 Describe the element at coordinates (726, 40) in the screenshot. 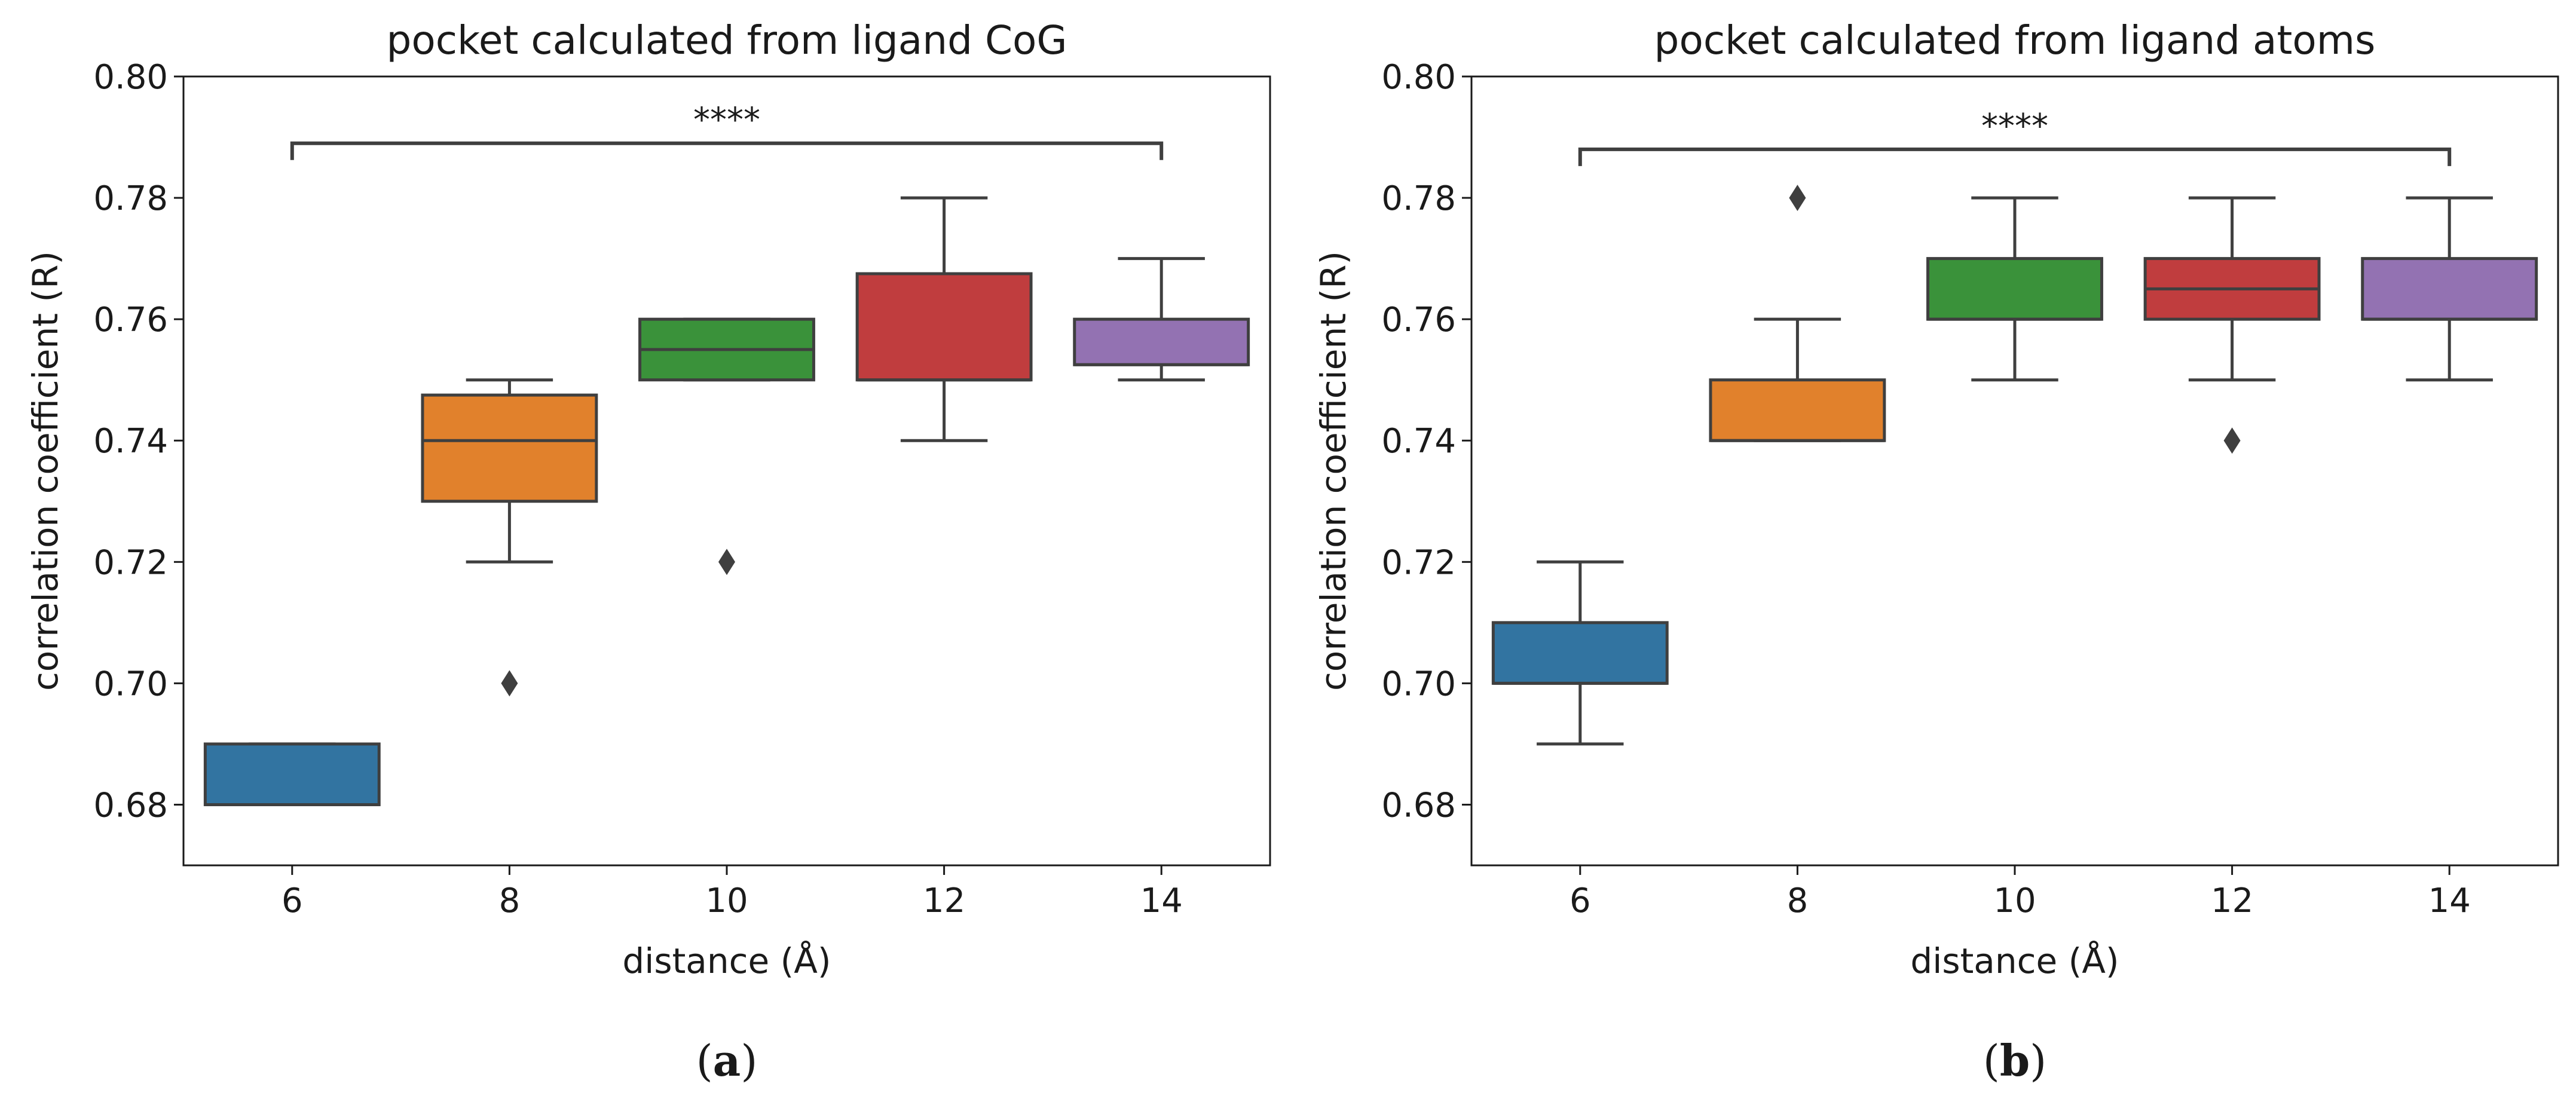

I see `chart-title: pocket calculated from ligand CoG` at that location.